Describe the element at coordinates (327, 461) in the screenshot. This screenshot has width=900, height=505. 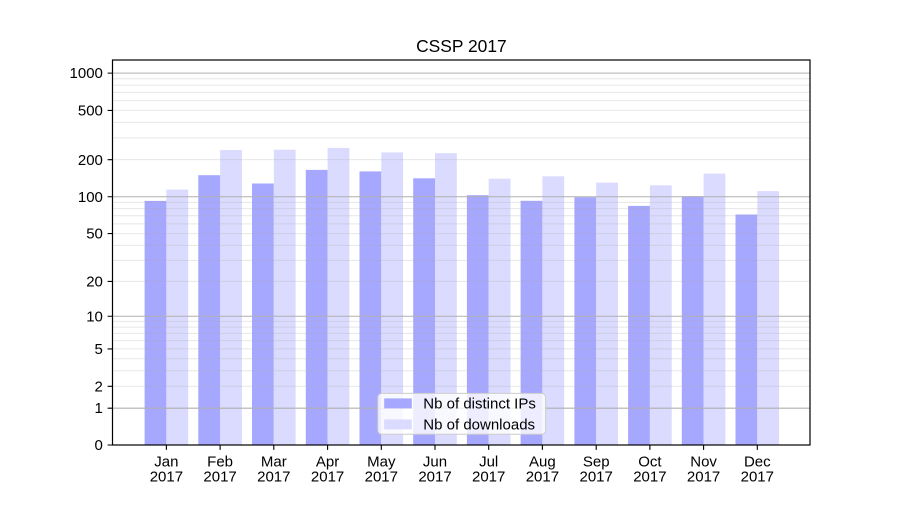
I see `svg-text: Apr` at that location.